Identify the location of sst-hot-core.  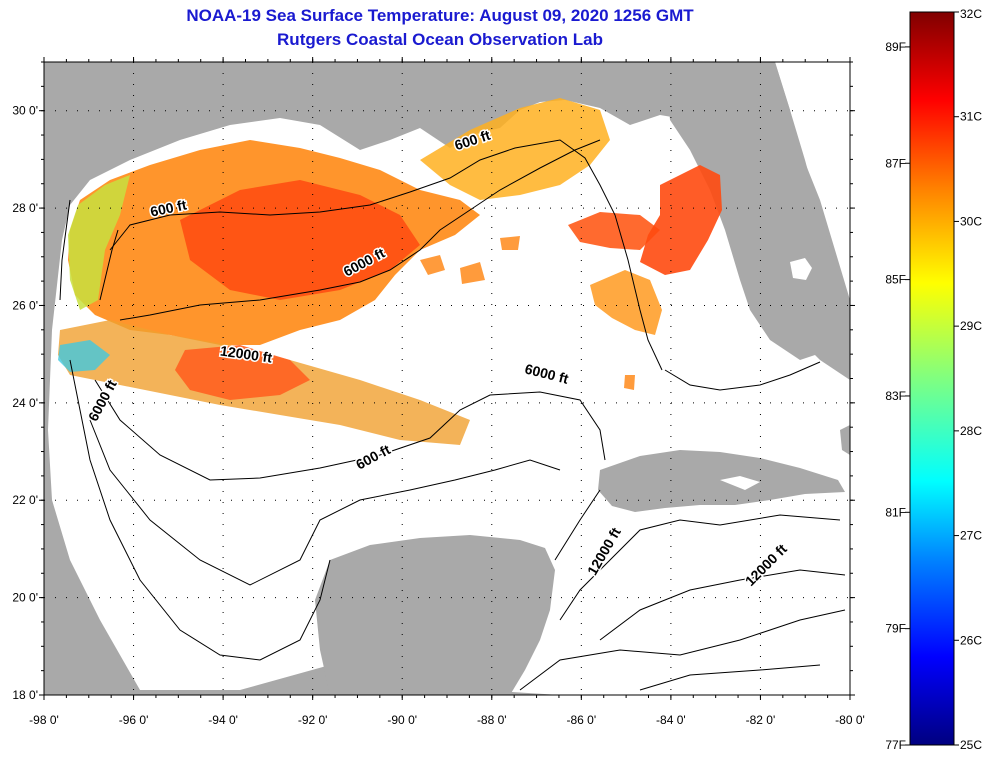
(300, 240).